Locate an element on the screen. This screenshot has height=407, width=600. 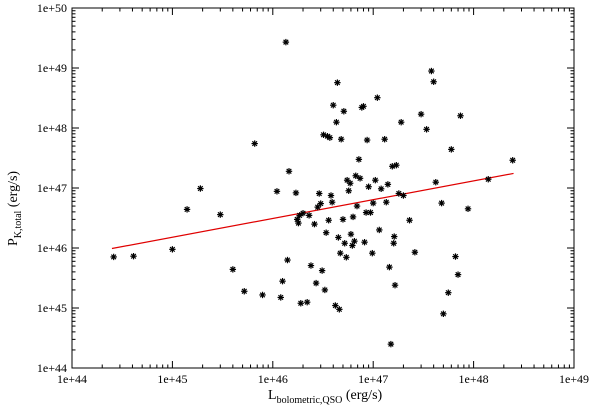
x-axis-label: Lbolometric,QSO (erg/s) is located at coordinates (325, 397).